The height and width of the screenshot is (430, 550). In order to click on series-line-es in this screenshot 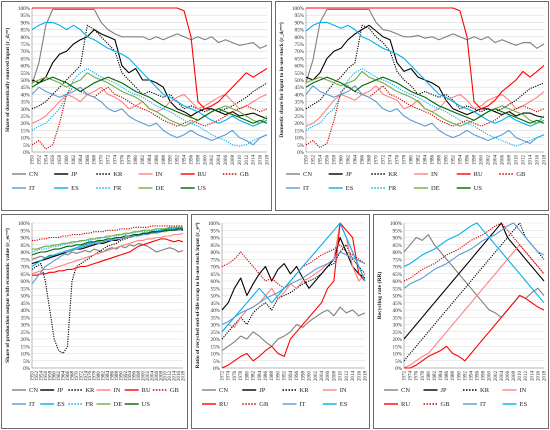, I will do `click(425, 74)`.